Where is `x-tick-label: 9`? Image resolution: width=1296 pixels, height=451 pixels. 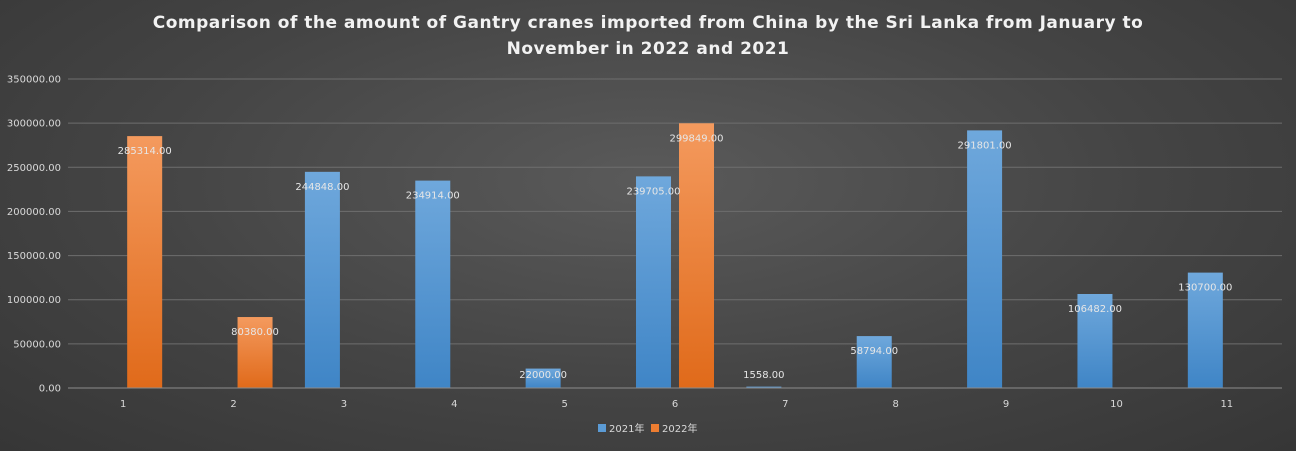
x-tick-label: 9 is located at coordinates (1006, 404).